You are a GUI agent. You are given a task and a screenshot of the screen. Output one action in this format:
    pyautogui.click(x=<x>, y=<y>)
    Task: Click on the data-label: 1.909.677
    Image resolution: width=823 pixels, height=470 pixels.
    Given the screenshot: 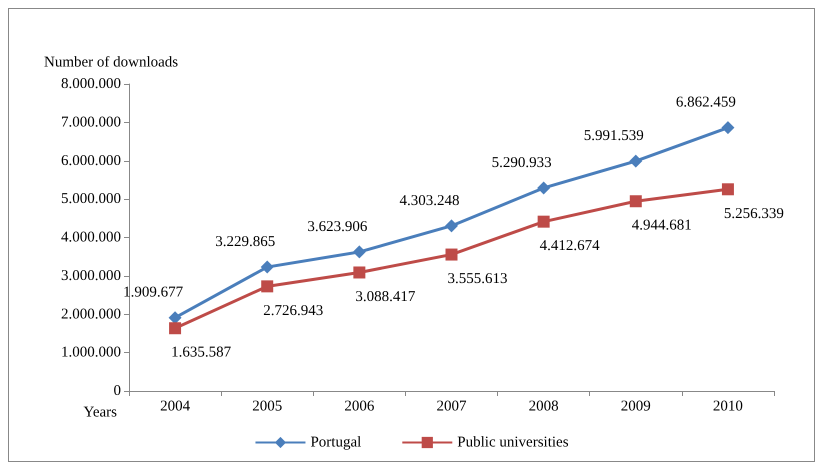 What is the action you would take?
    pyautogui.click(x=153, y=292)
    